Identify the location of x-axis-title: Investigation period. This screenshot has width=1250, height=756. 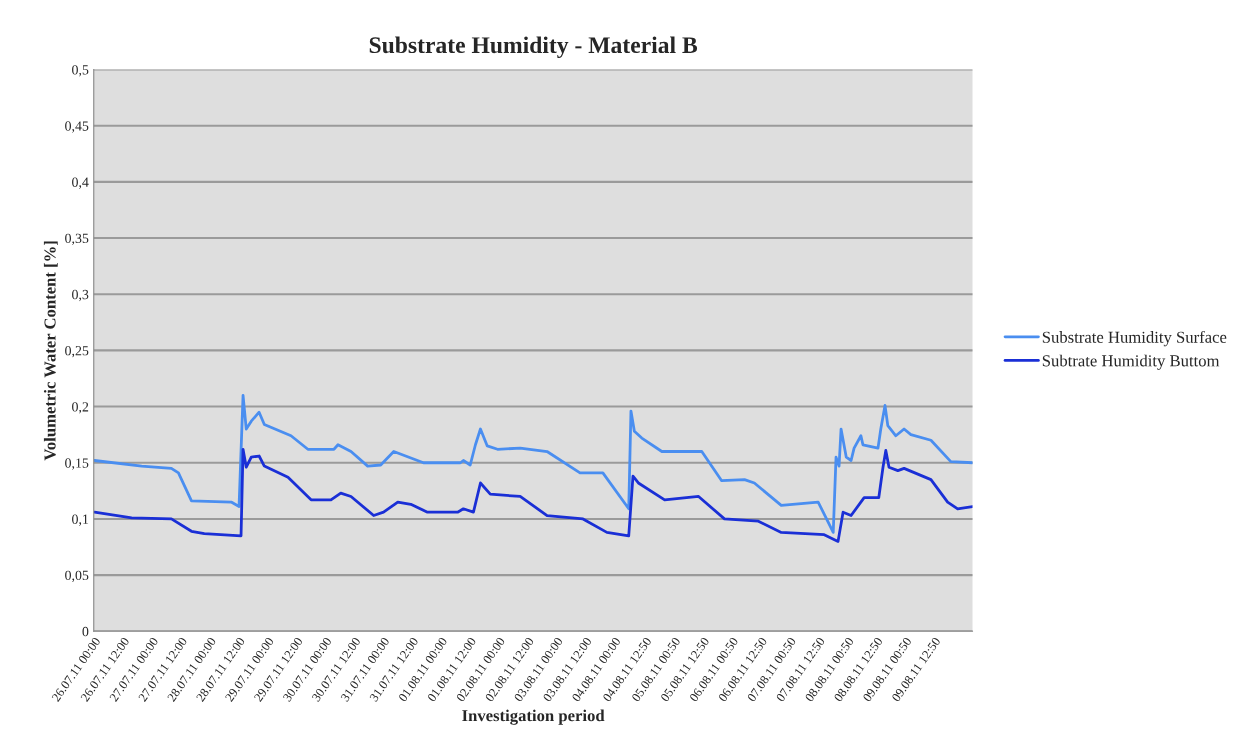
(533, 717).